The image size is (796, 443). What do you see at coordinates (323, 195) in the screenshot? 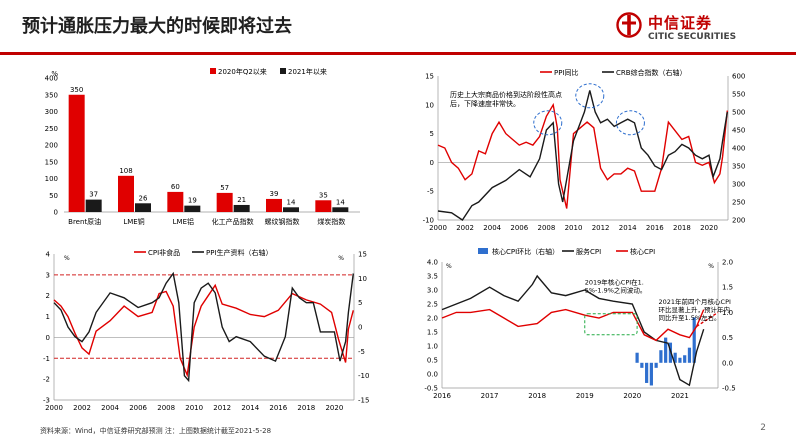
I see `bar-data-label: 35` at bounding box center [323, 195].